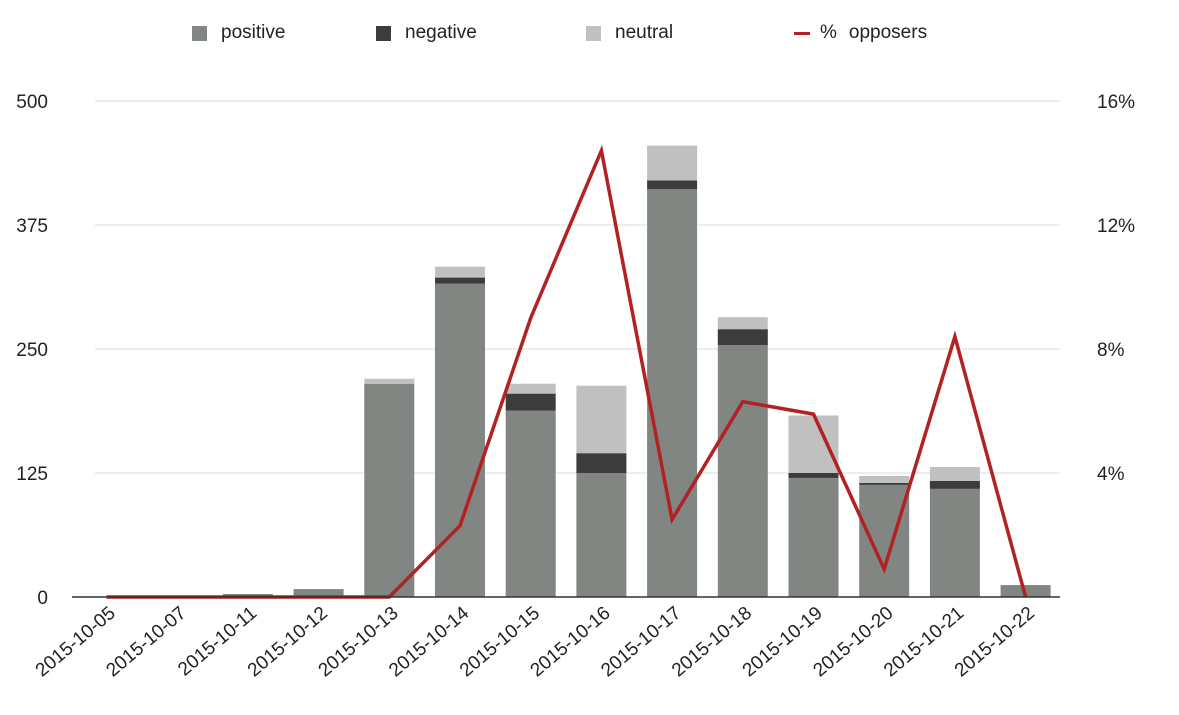 The image size is (1179, 715). I want to click on right-axis-tick-label: 8%, so click(1111, 350).